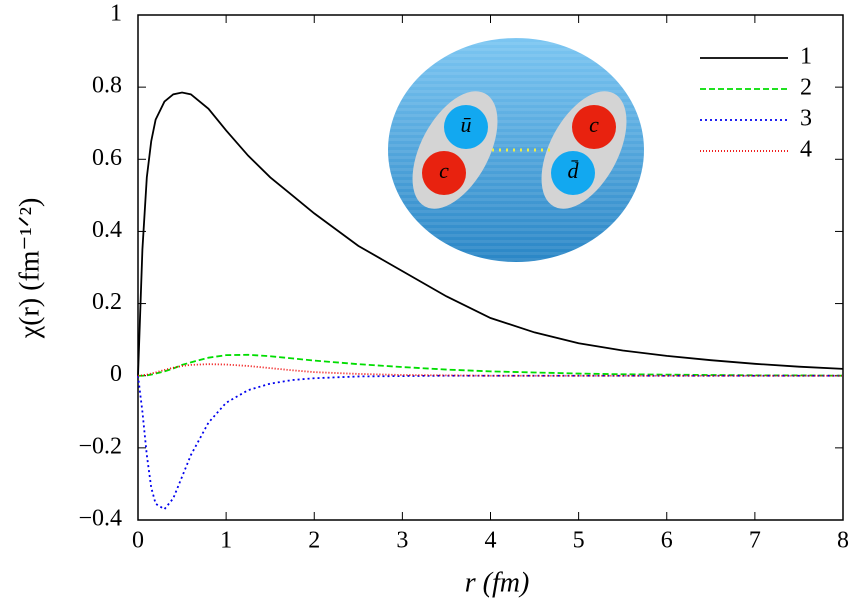  I want to click on y-tick-label: 1, so click(116, 14).